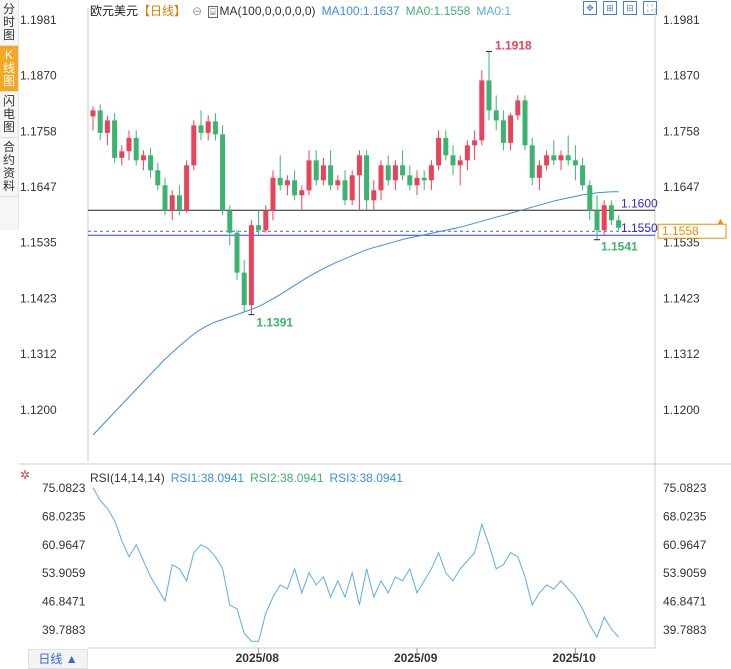  Describe the element at coordinates (287, 478) in the screenshot. I see `rsi2-value: RSI2:38.0941` at that location.